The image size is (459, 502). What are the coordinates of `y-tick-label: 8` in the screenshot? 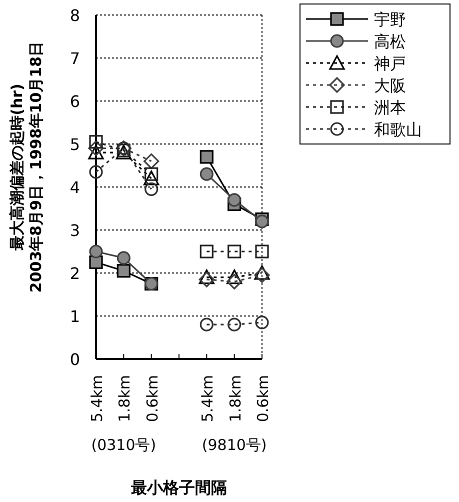 It's located at (75, 15).